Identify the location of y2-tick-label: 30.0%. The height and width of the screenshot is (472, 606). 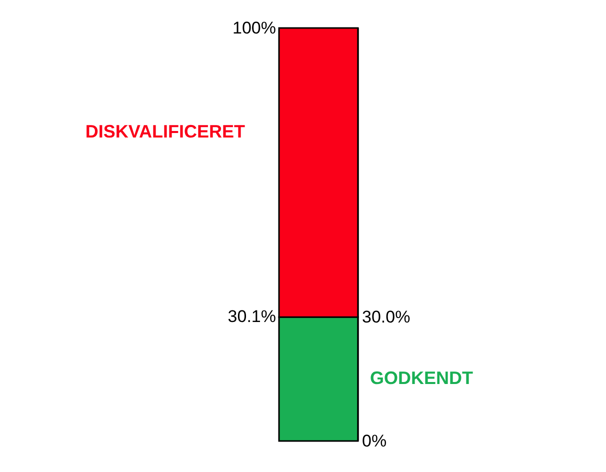
(386, 317).